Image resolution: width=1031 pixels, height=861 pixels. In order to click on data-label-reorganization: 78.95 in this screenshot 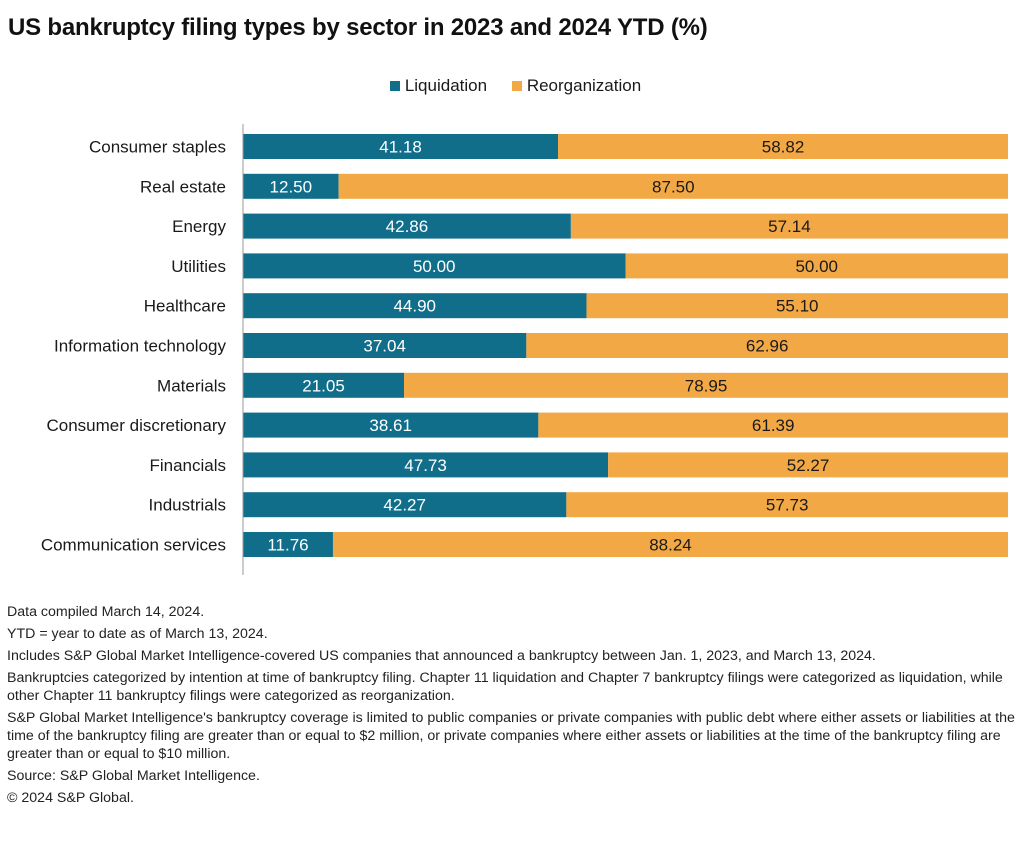, I will do `click(706, 385)`.